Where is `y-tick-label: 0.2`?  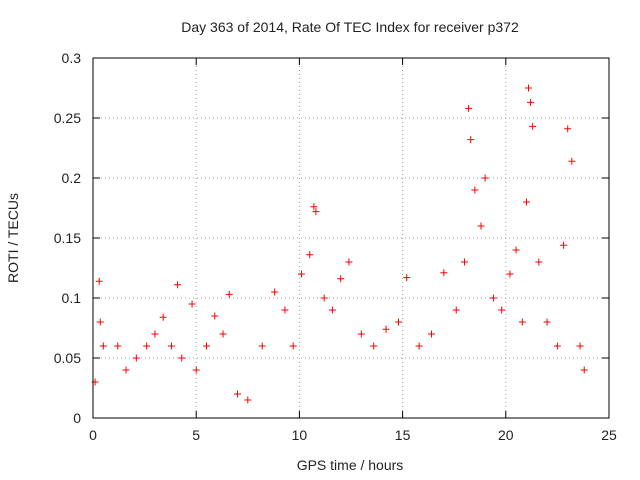
y-tick-label: 0.2 is located at coordinates (72, 178).